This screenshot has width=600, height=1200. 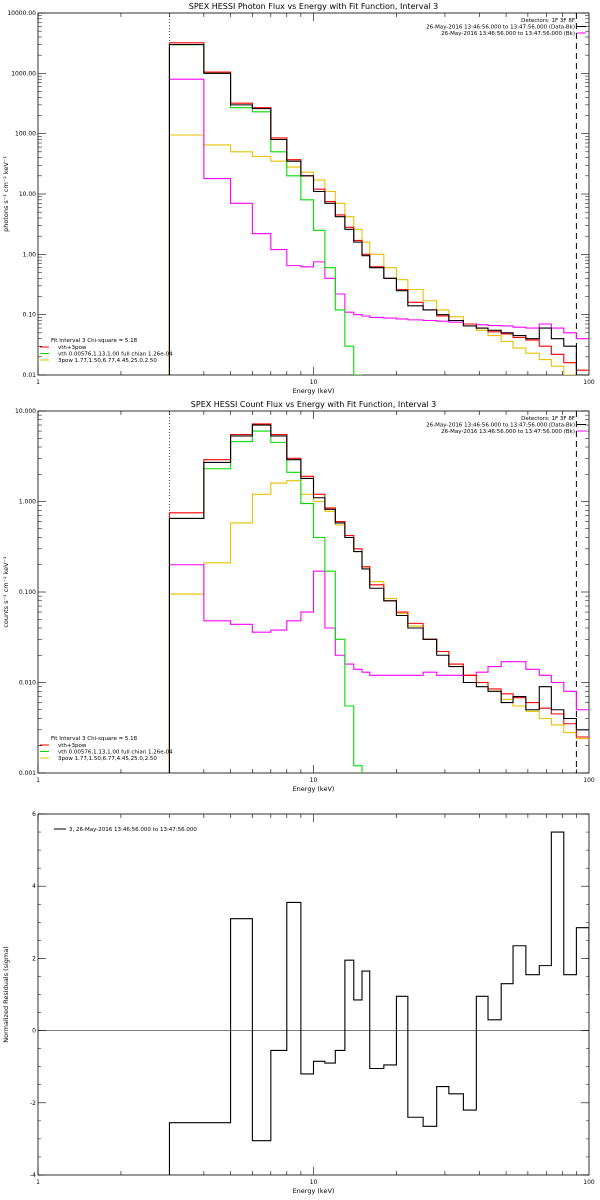 What do you see at coordinates (30, 254) in the screenshot?
I see `y-tick-label: 1.00` at bounding box center [30, 254].